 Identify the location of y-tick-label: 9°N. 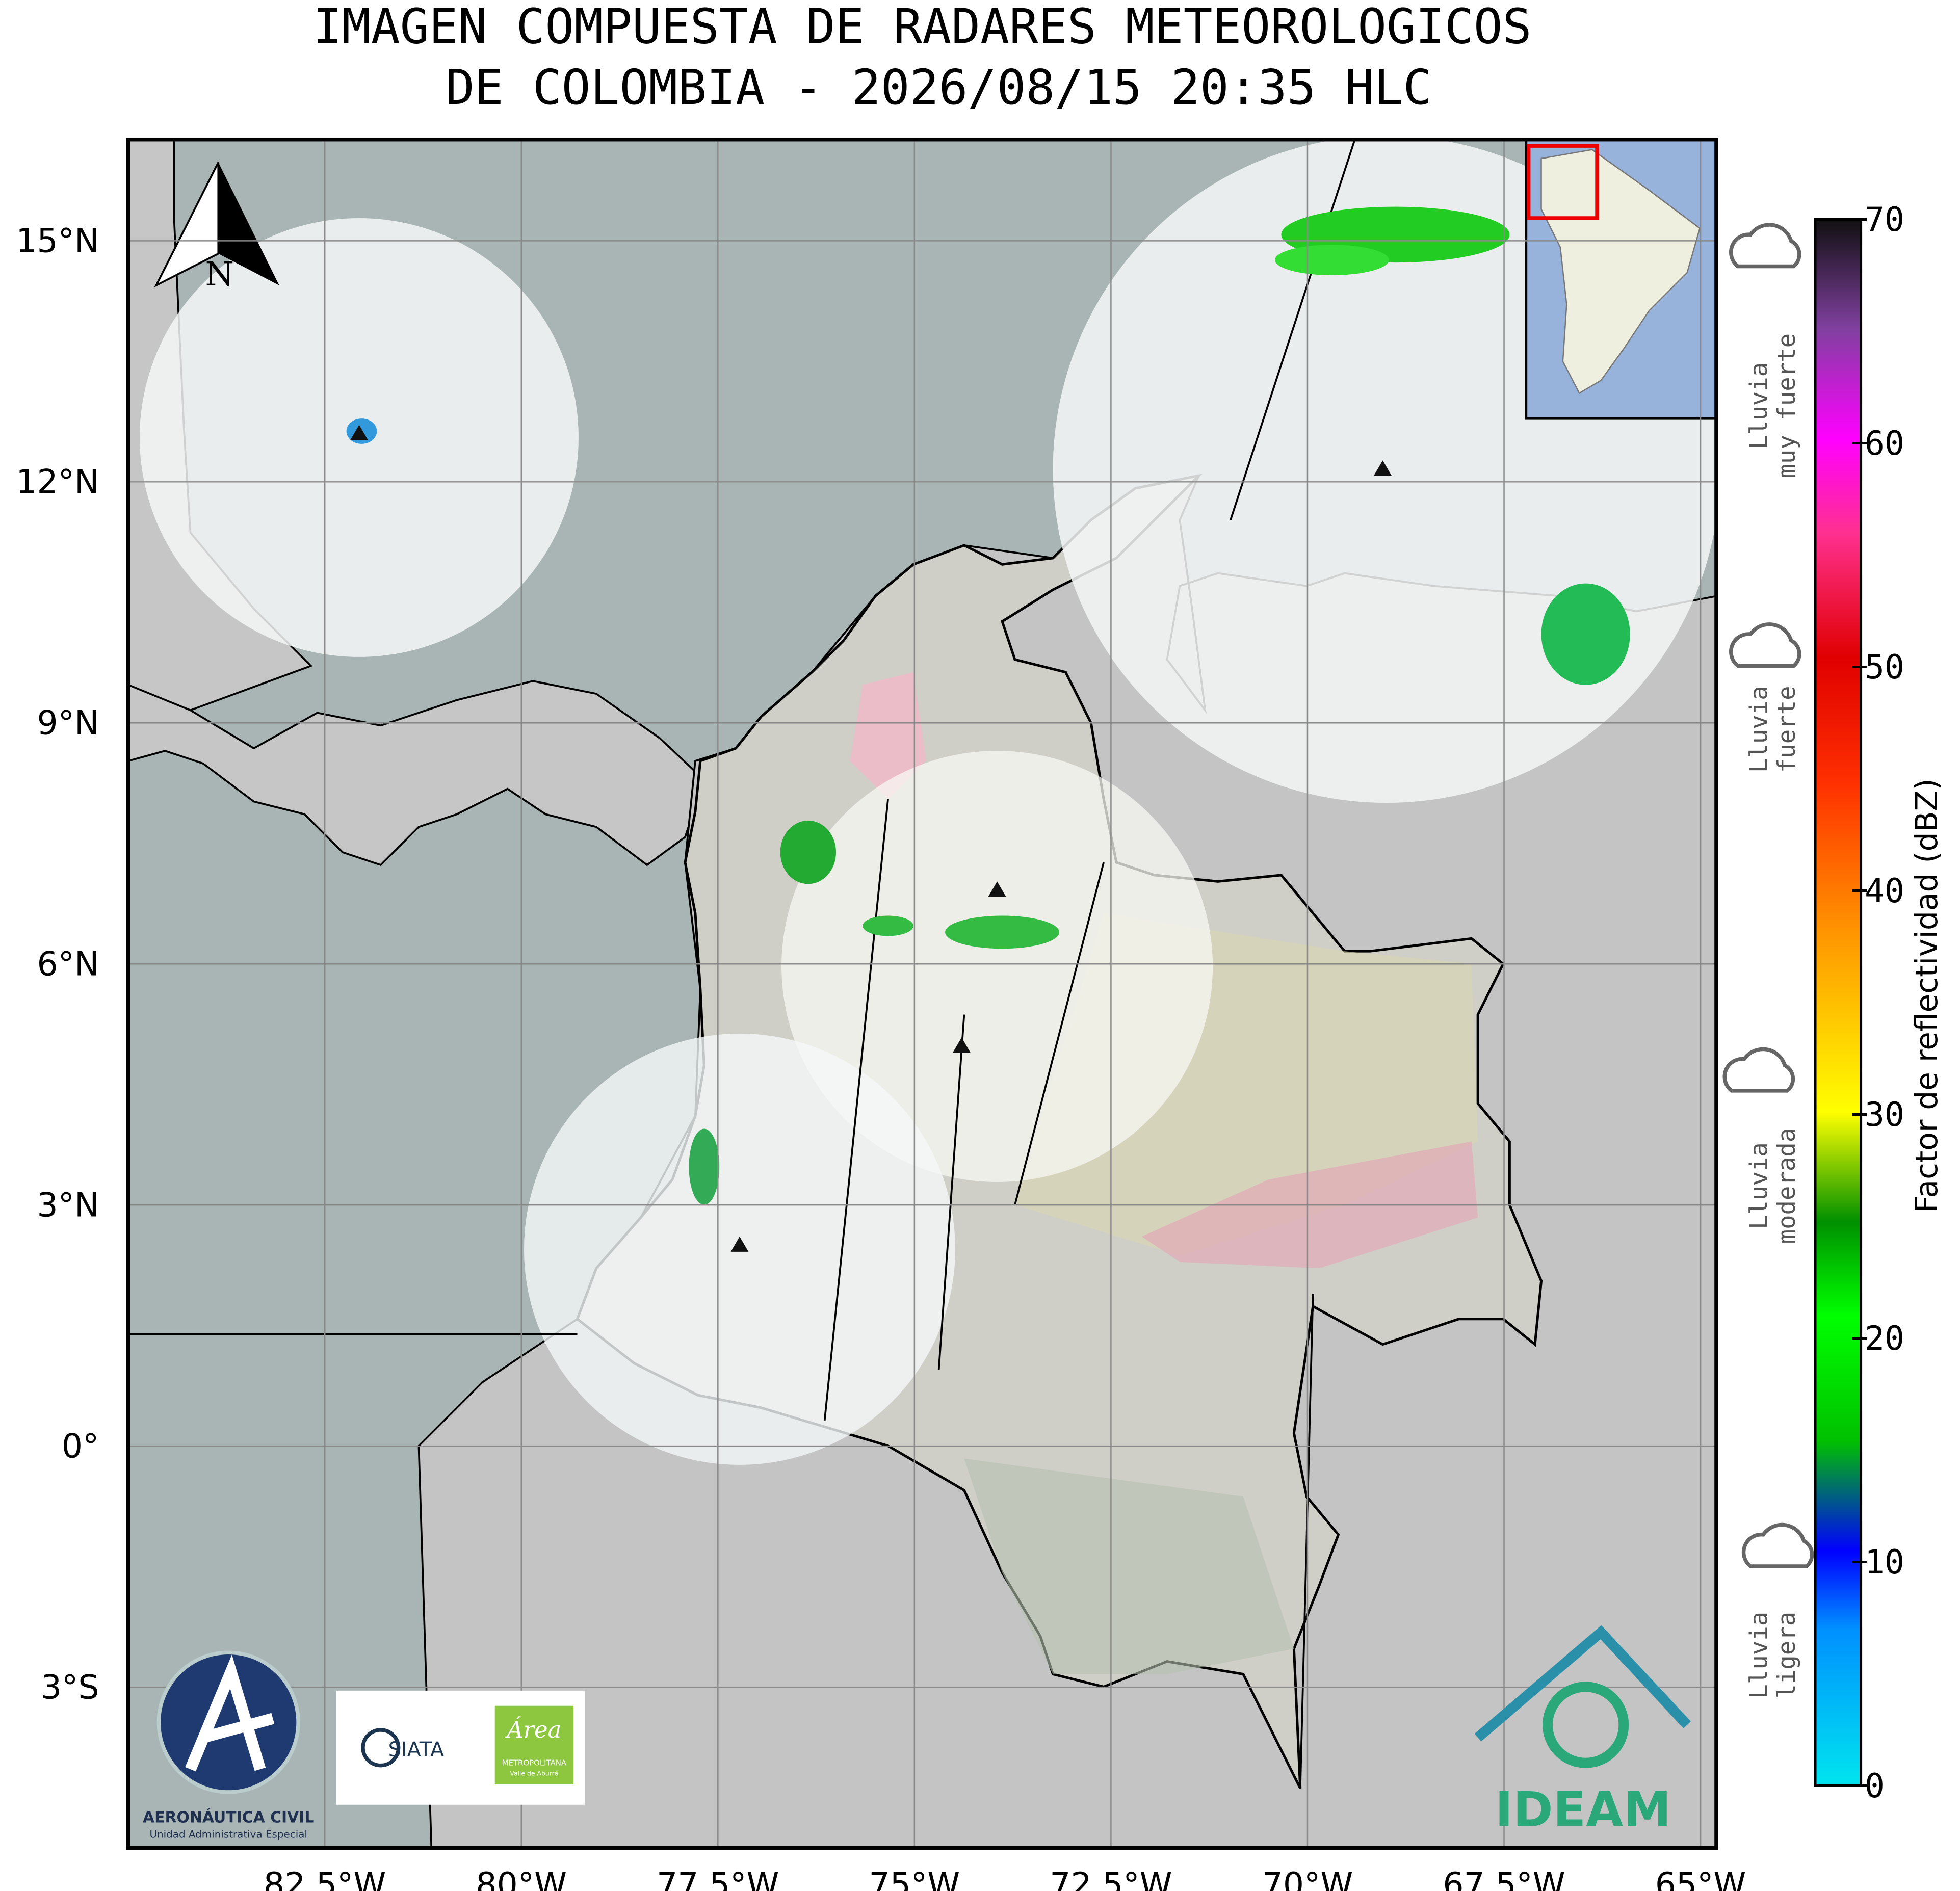
(68, 723).